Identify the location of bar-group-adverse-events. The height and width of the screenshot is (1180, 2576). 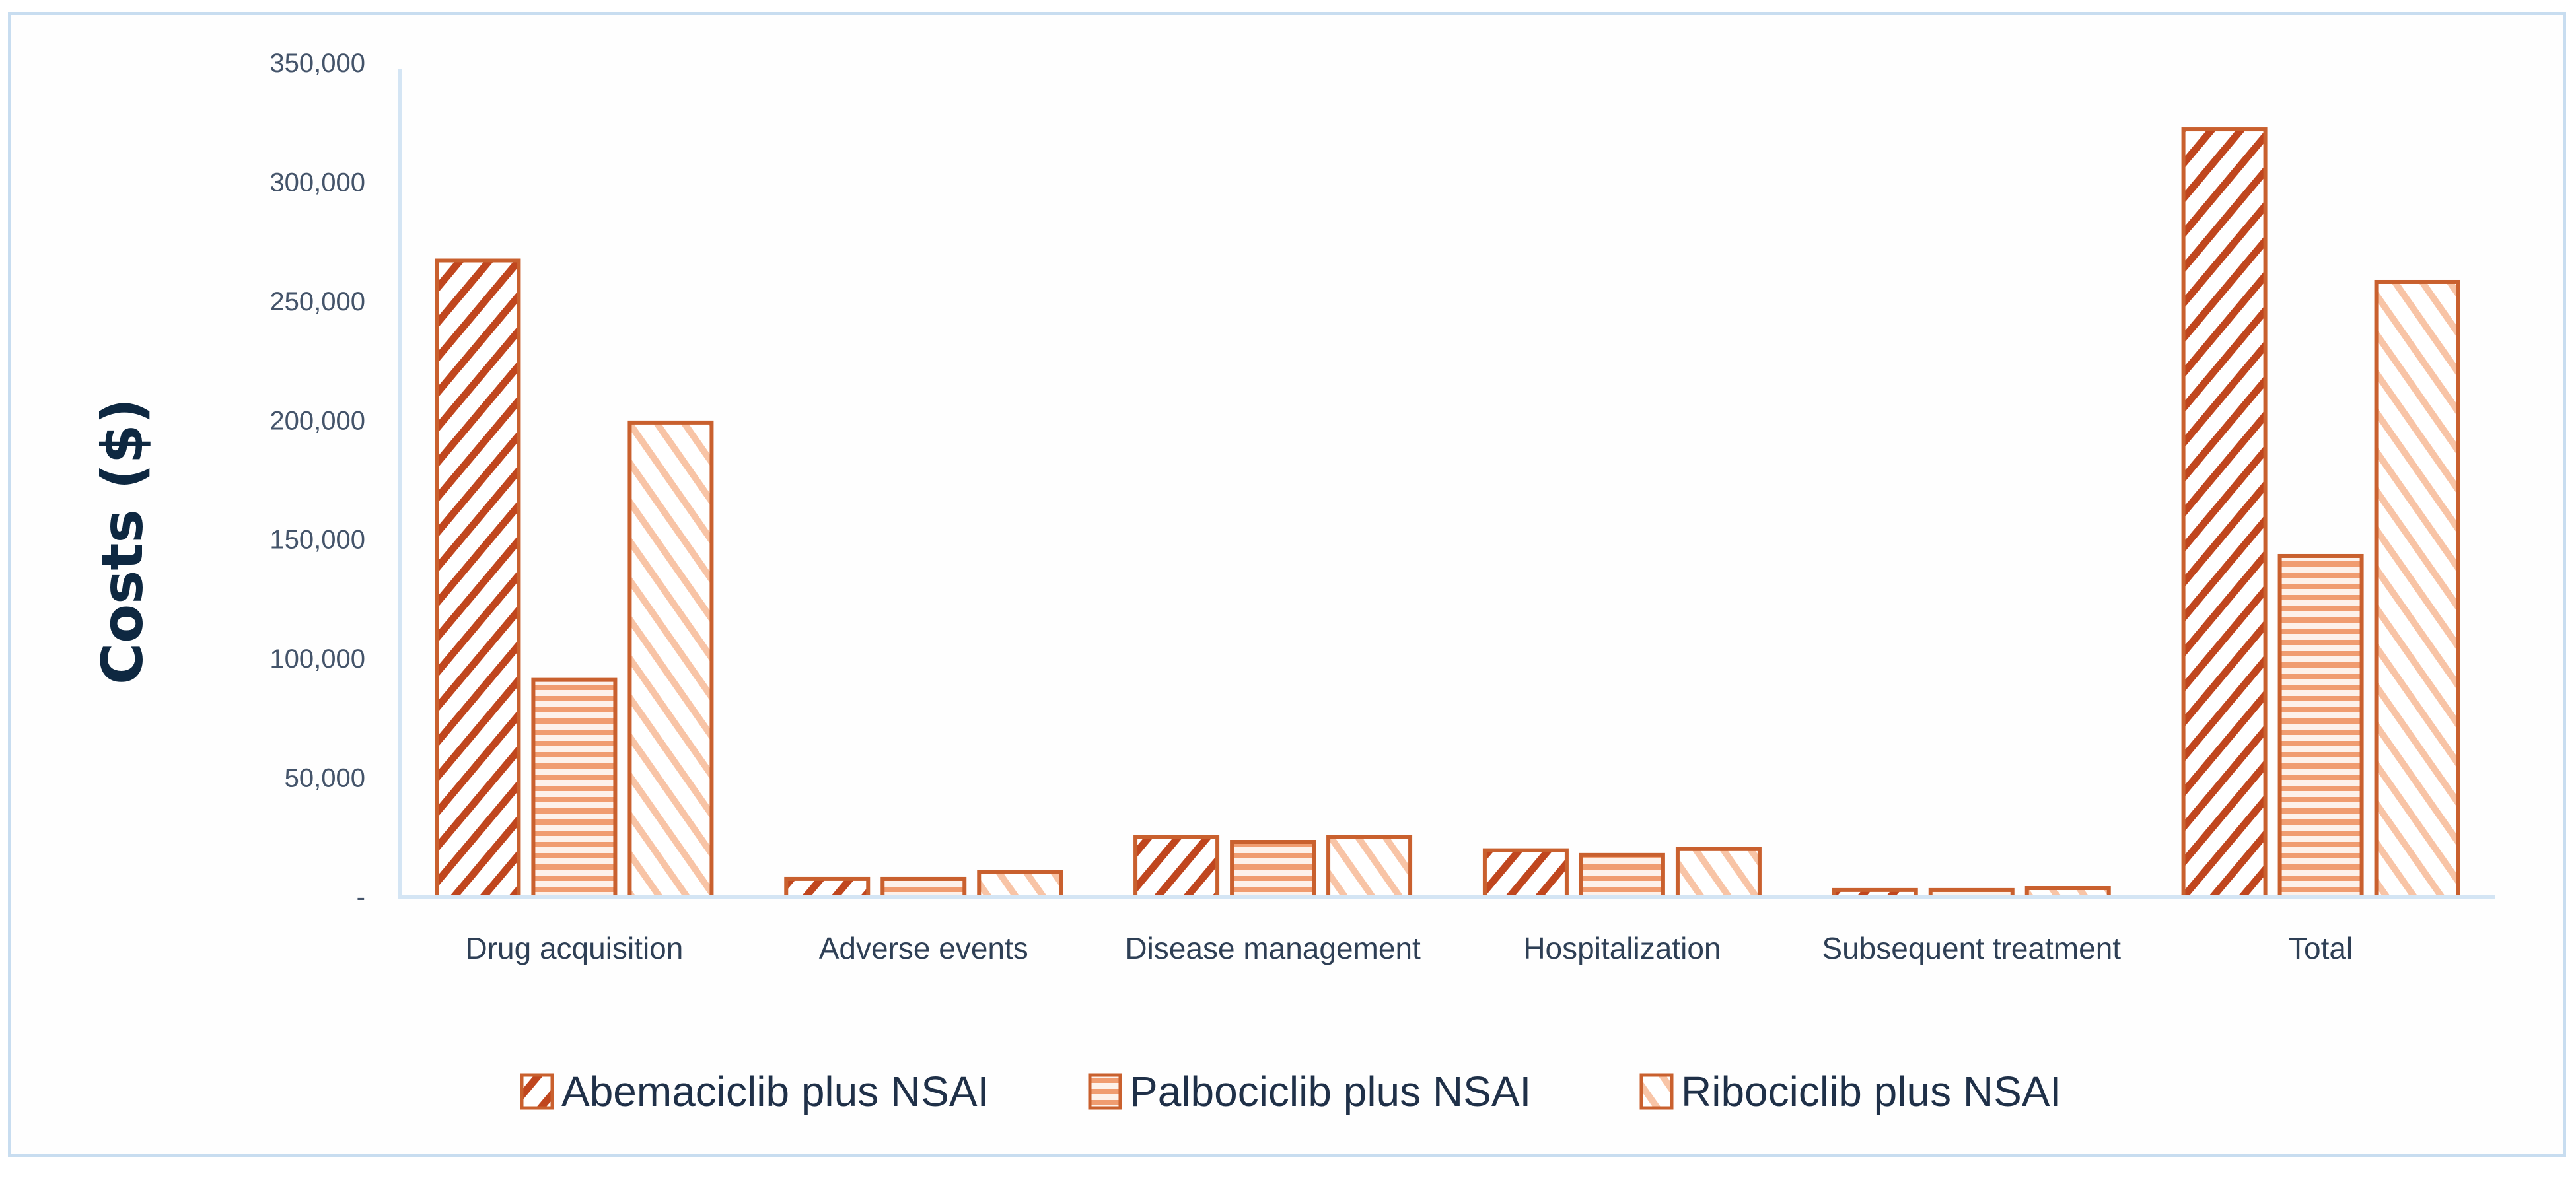
(924, 885).